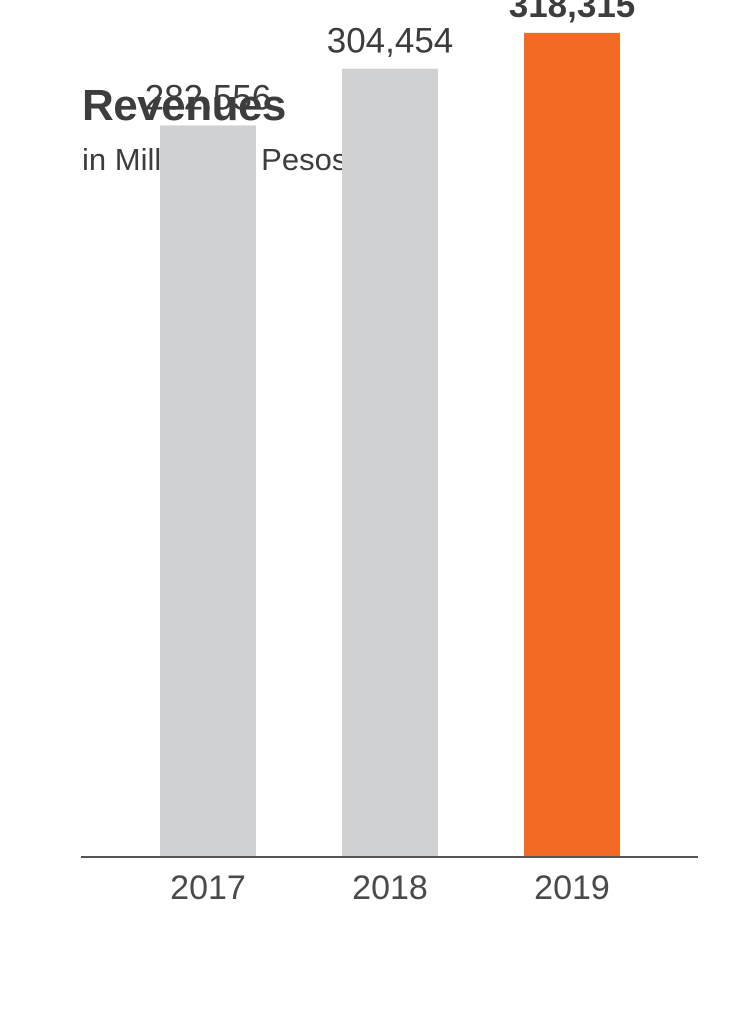 The height and width of the screenshot is (1028, 740). What do you see at coordinates (390, 462) in the screenshot?
I see `bar-2018` at bounding box center [390, 462].